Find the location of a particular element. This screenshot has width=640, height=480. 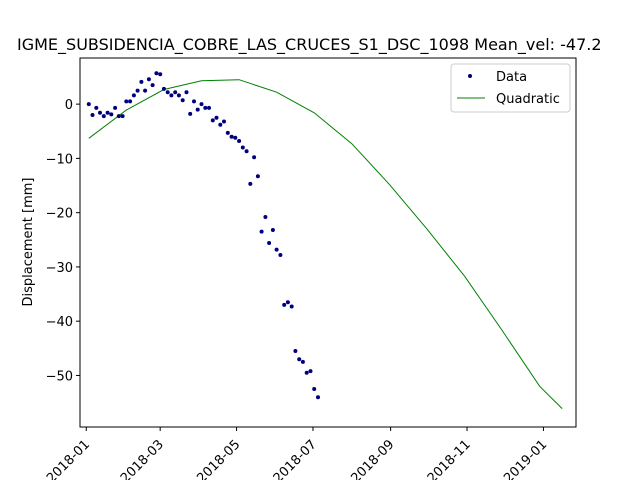

legend-marker-data is located at coordinates (470, 76).